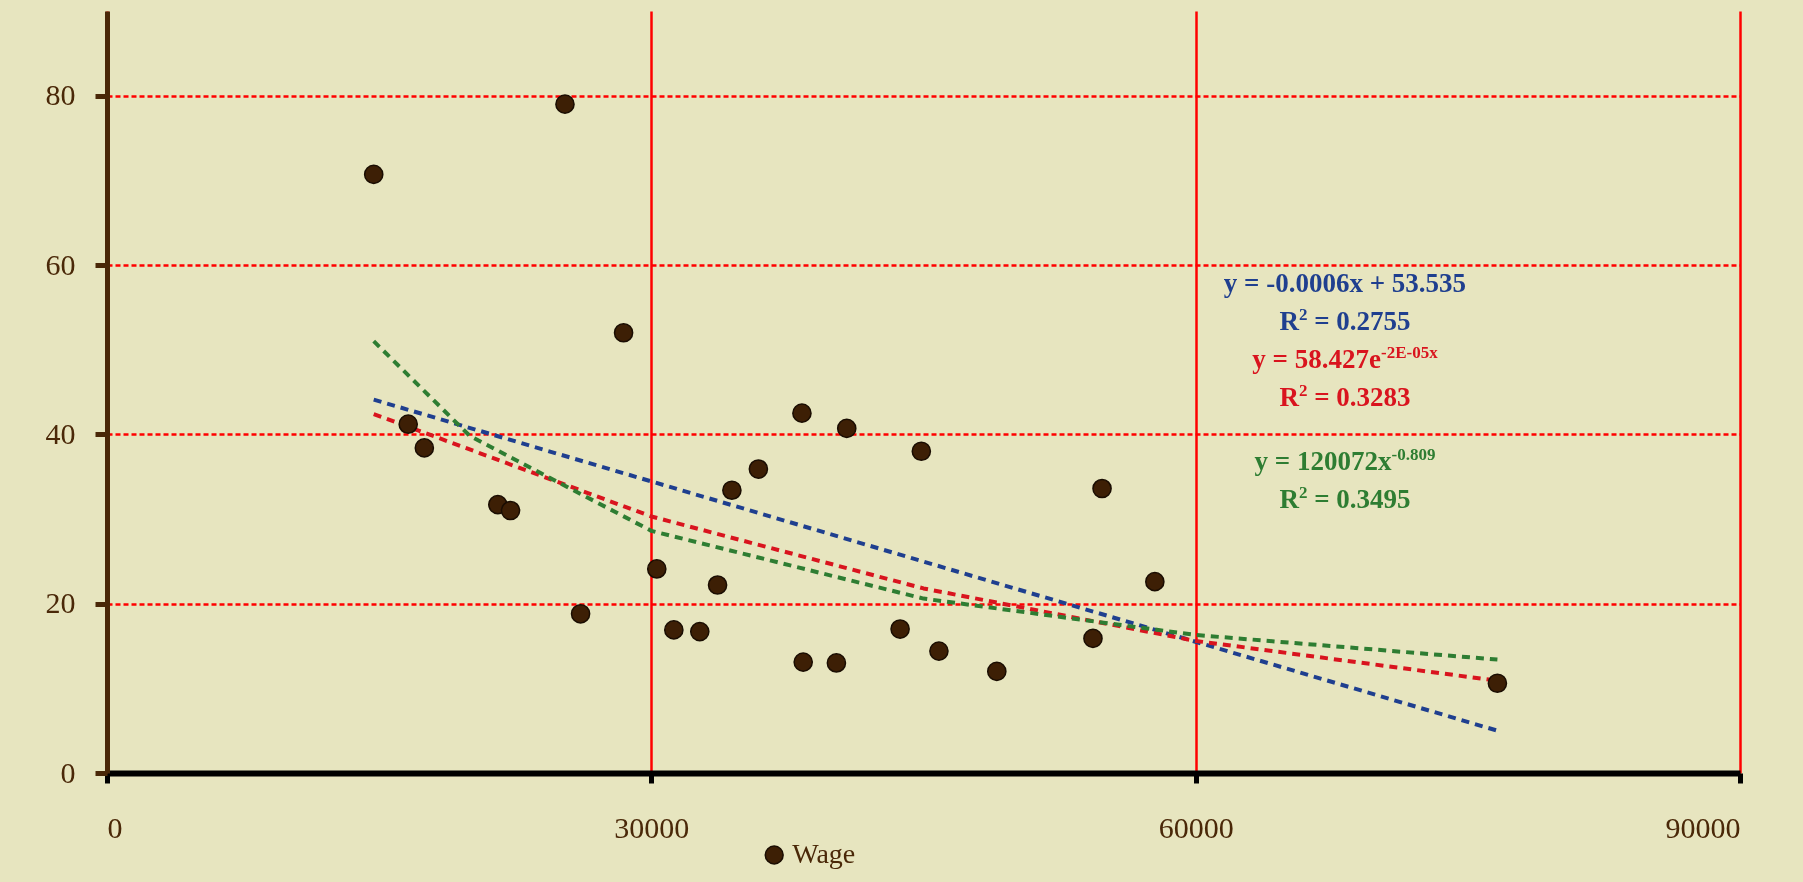  Describe the element at coordinates (1345, 321) in the screenshot. I see `annotation: R$^{2}$ = 0.2755` at that location.